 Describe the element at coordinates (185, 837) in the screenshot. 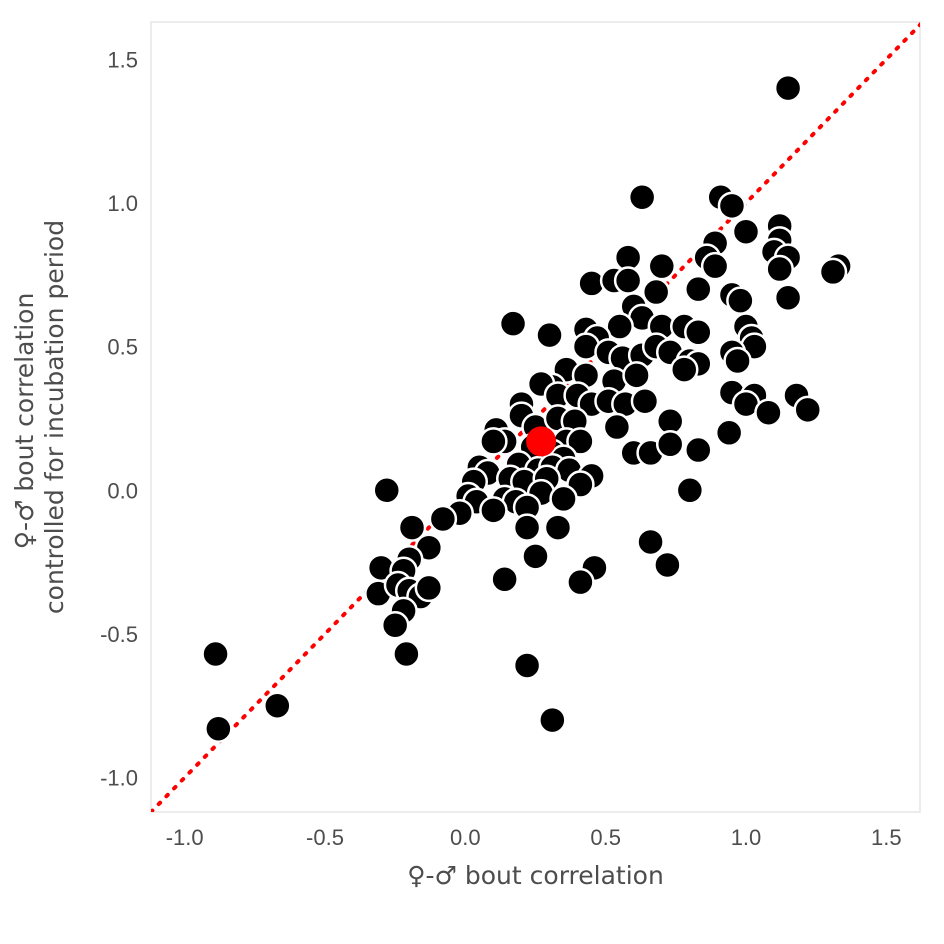

I see `x-tick-label-0: -1.0` at that location.